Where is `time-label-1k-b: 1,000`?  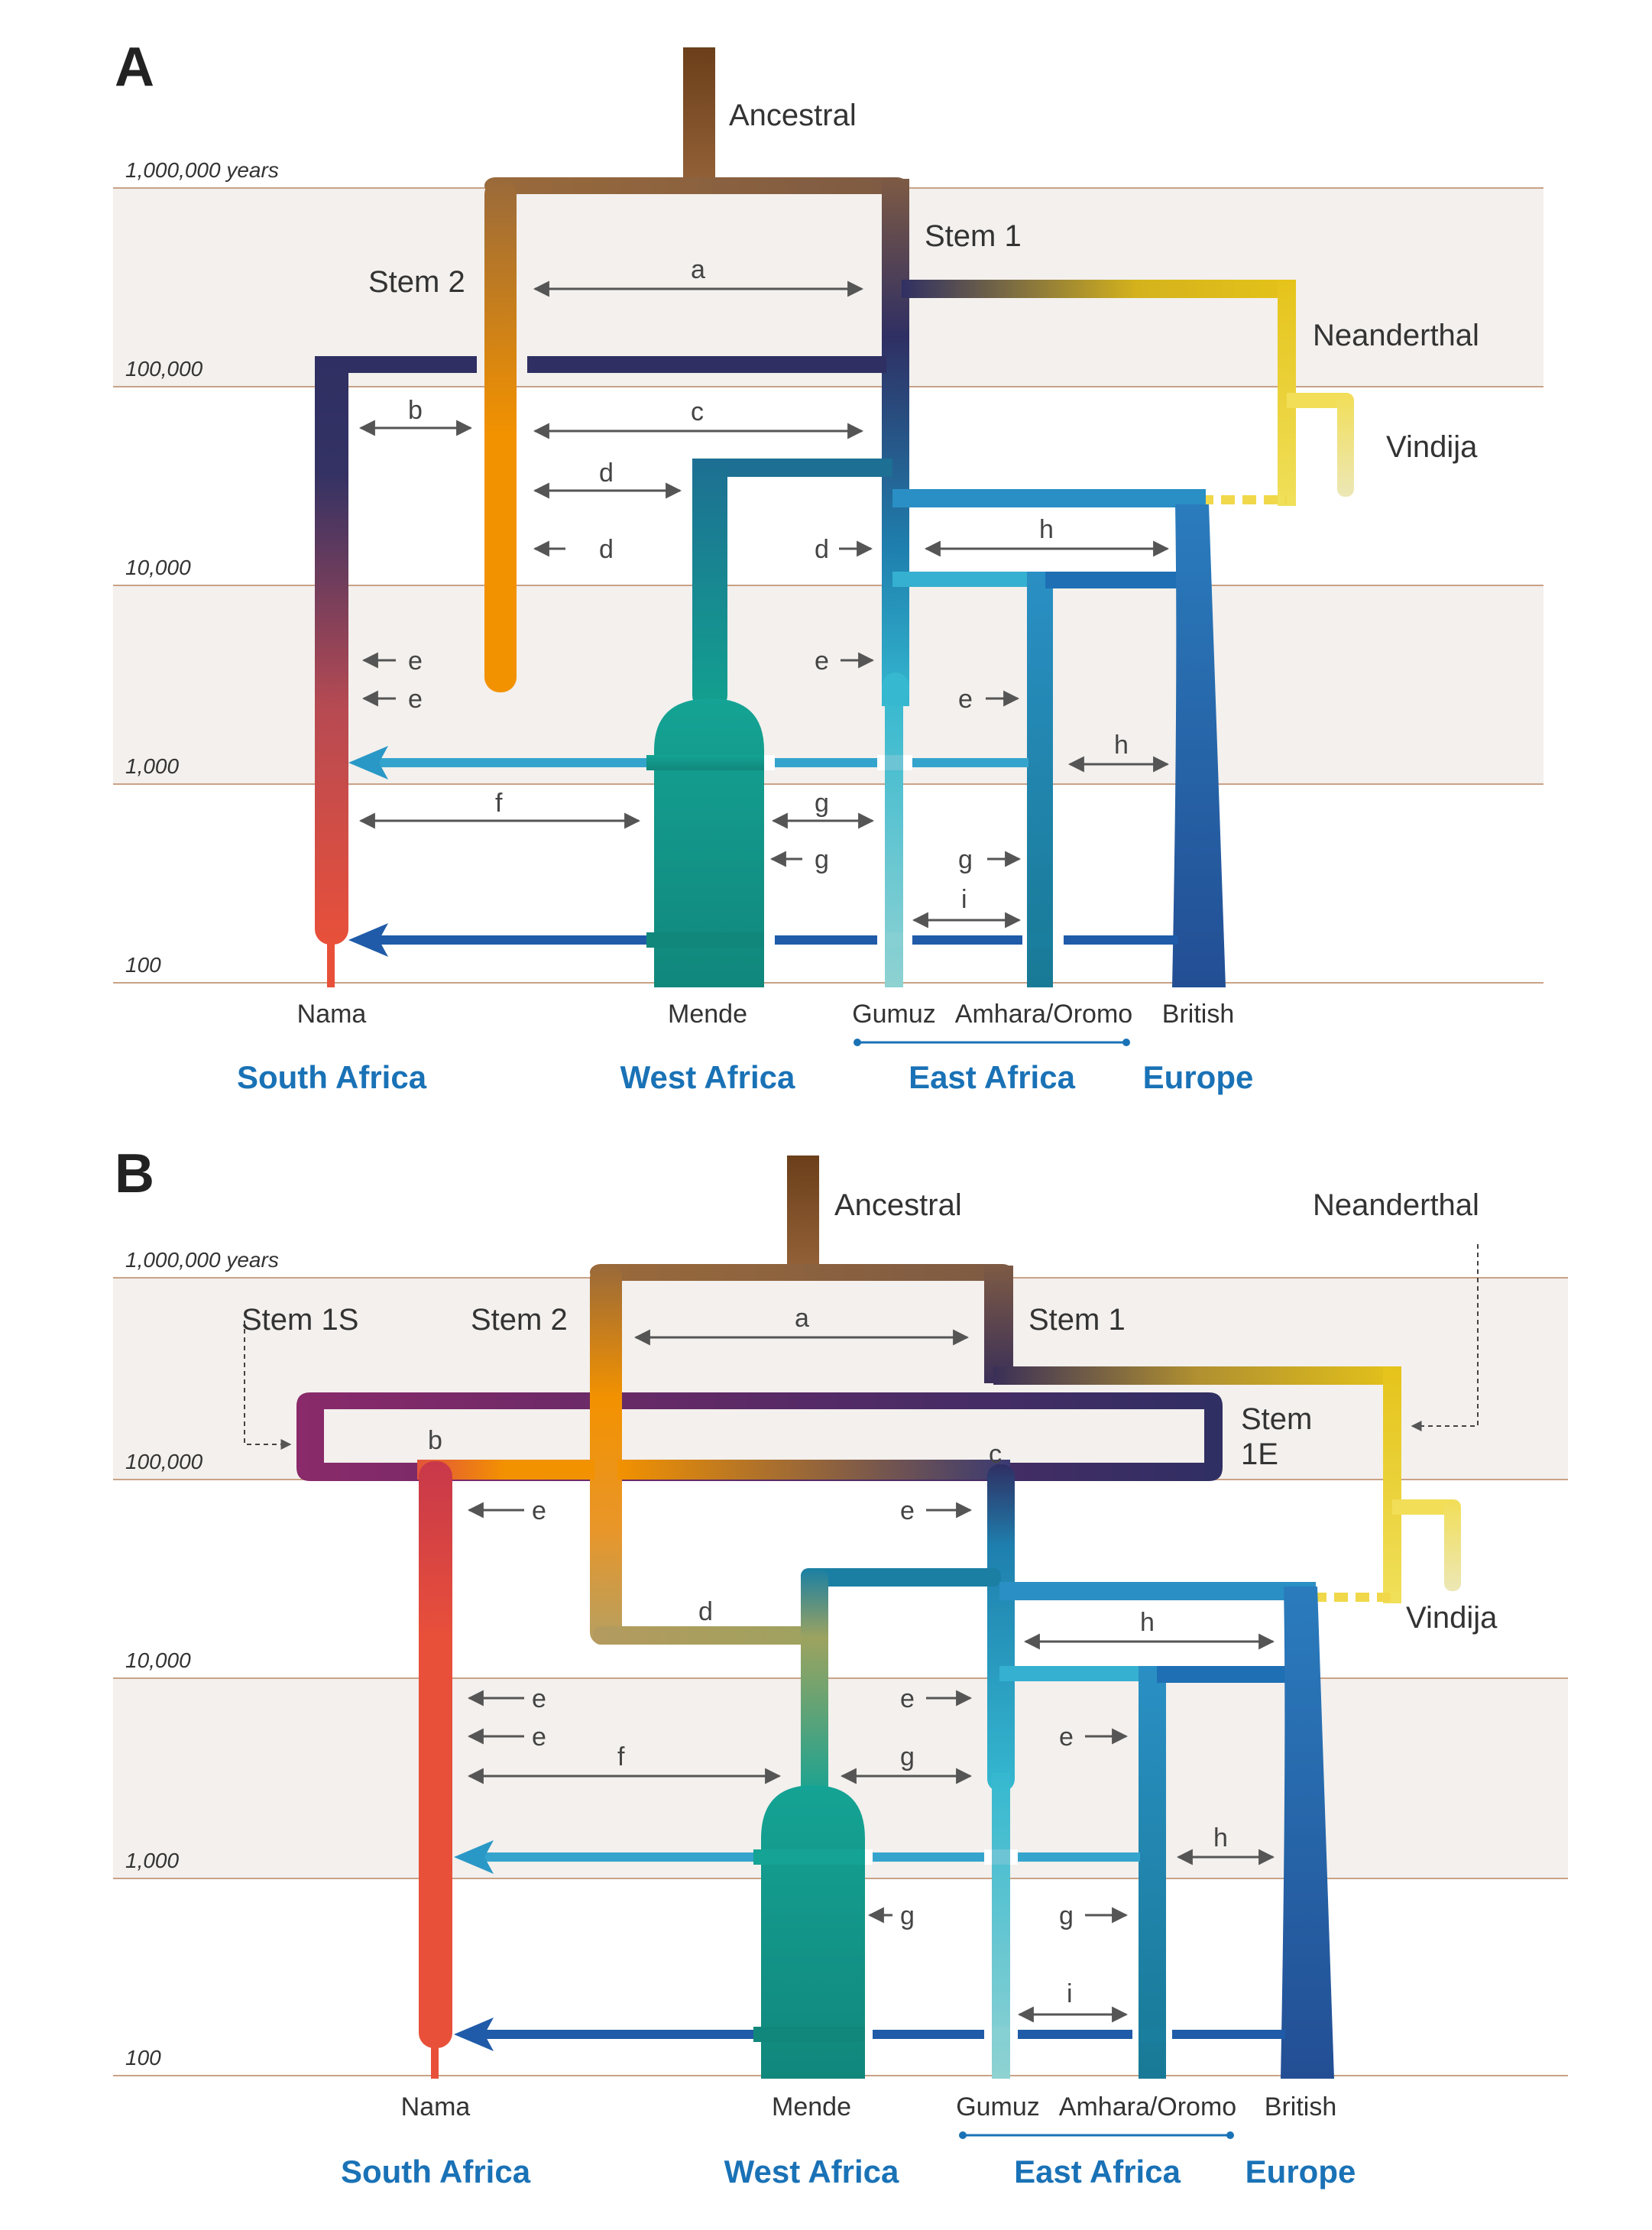 time-label-1k-b: 1,000 is located at coordinates (152, 1860).